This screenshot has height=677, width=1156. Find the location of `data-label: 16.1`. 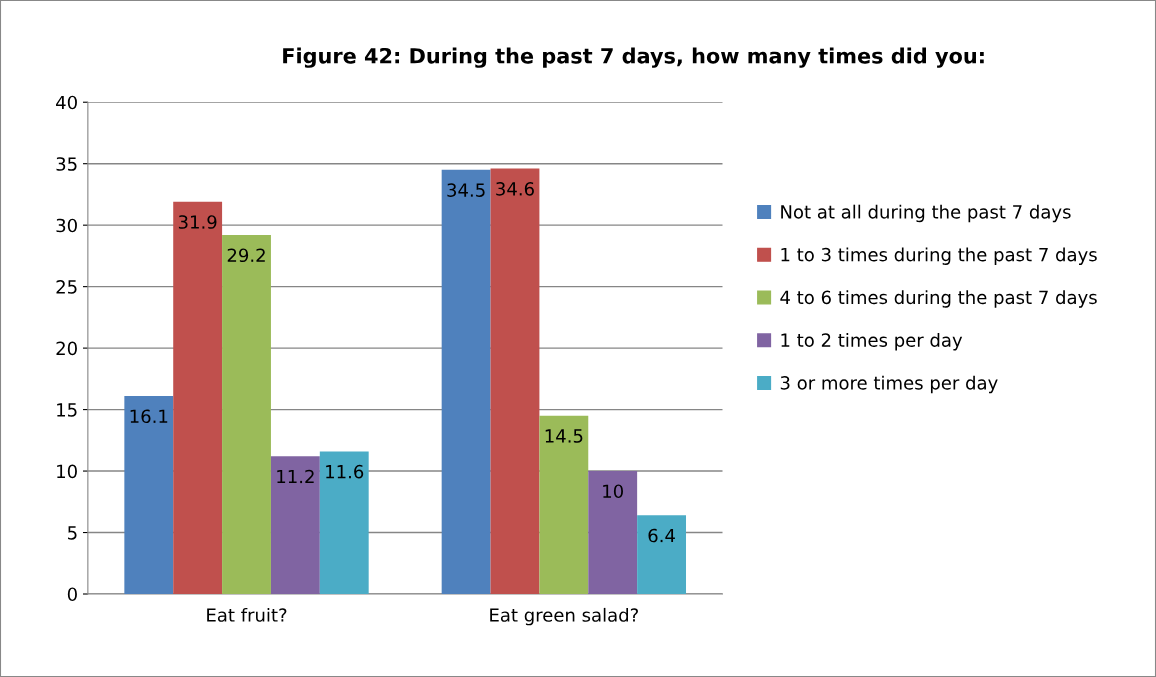

data-label: 16.1 is located at coordinates (149, 416).